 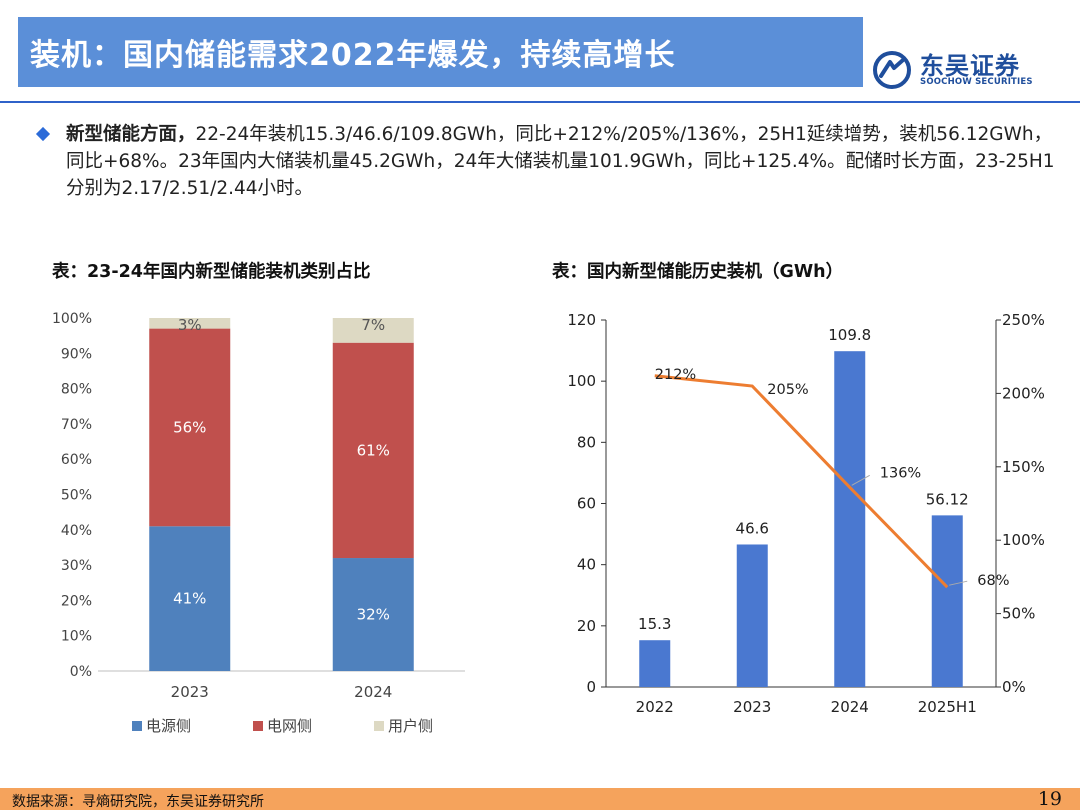 What do you see at coordinates (1014, 687) in the screenshot?
I see `y2-tick-label: 0%` at bounding box center [1014, 687].